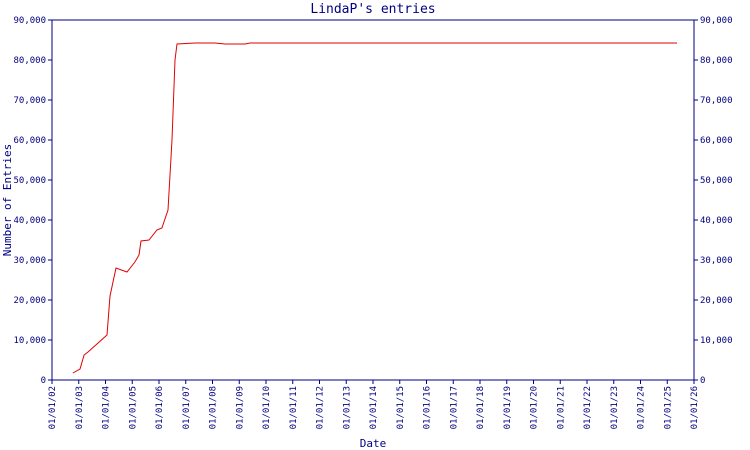 This screenshot has width=750, height=450. What do you see at coordinates (716, 301) in the screenshot?
I see `y2-tick-label: 20,000` at bounding box center [716, 301].